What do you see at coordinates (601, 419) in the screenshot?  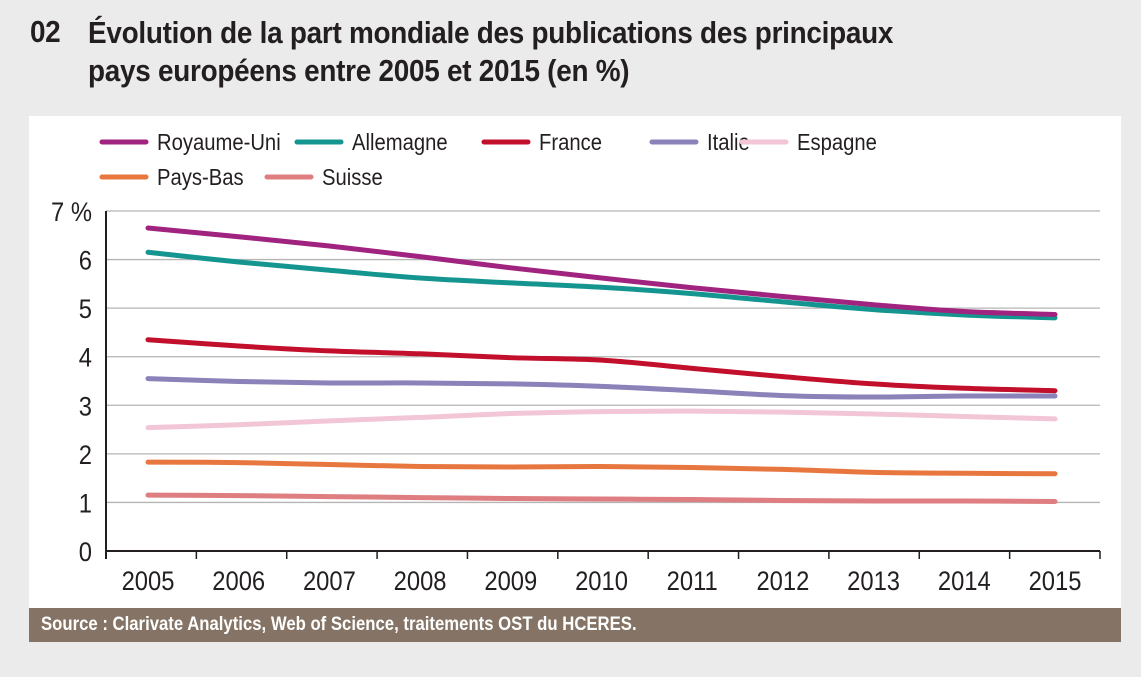 I see `series-line-espagne` at bounding box center [601, 419].